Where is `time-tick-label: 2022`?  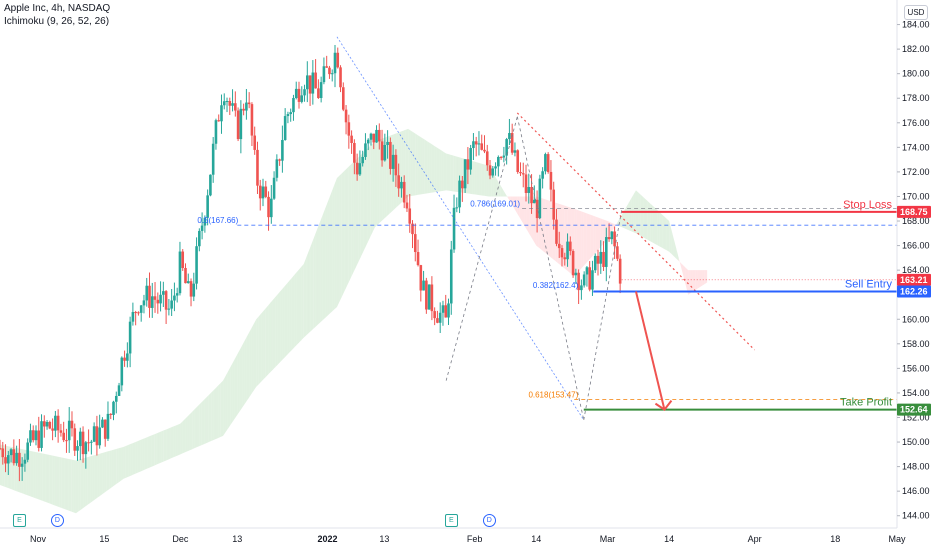 time-tick-label: 2022 is located at coordinates (327, 539).